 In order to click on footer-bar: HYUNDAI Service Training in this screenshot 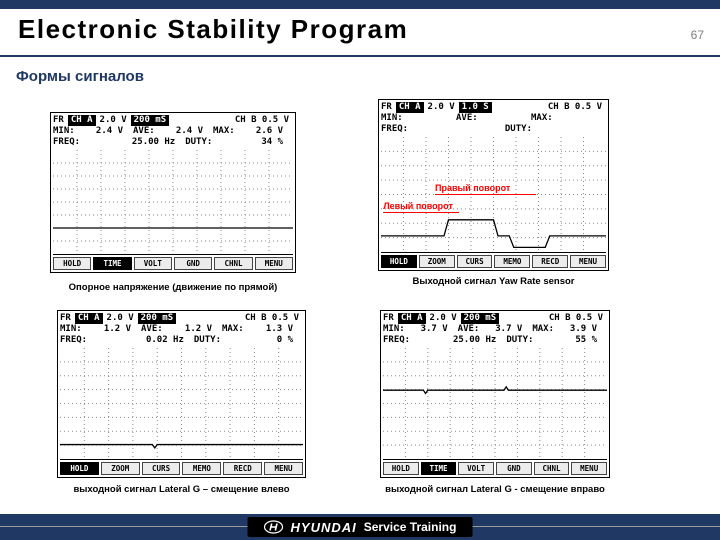, I will do `click(360, 527)`.